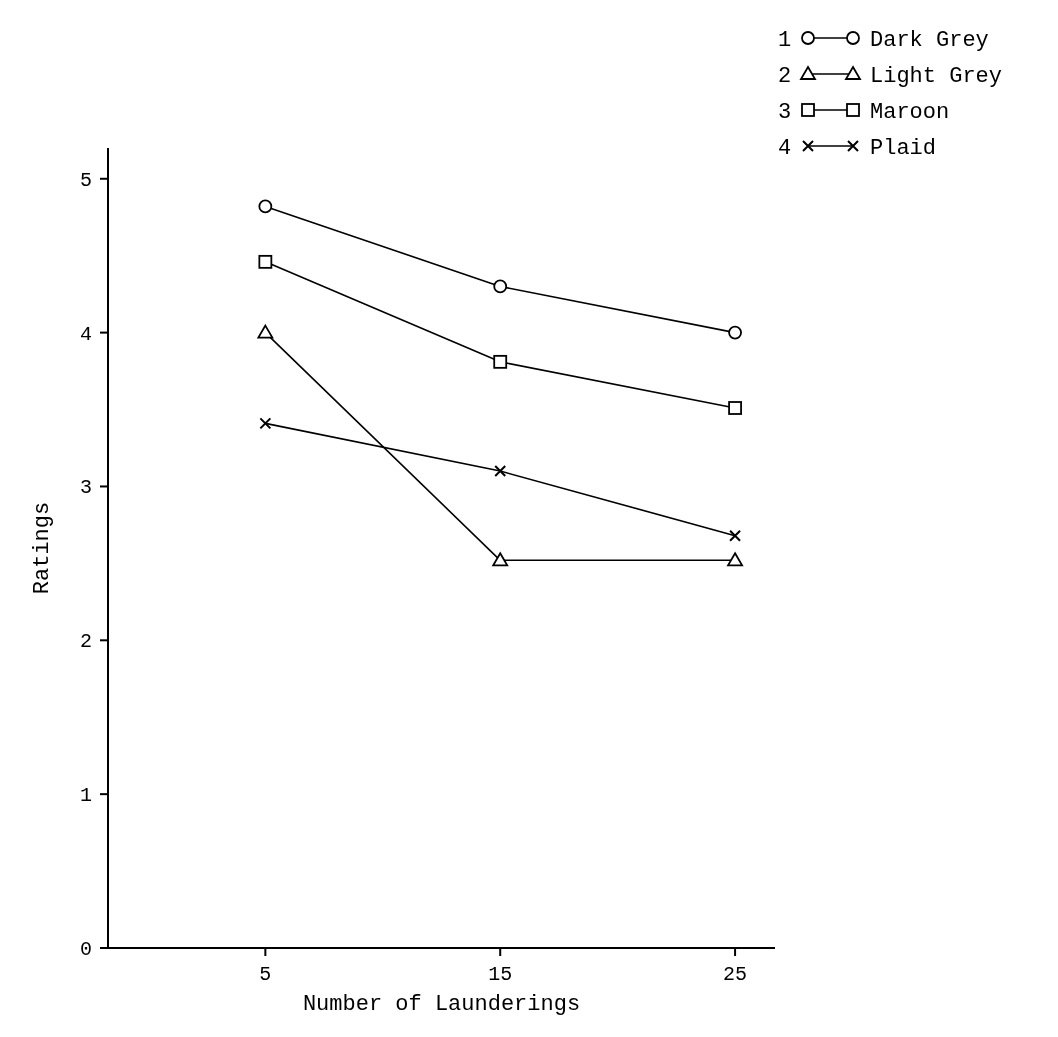 The height and width of the screenshot is (1037, 1058). What do you see at coordinates (500, 974) in the screenshot?
I see `x-tick-label: 15` at bounding box center [500, 974].